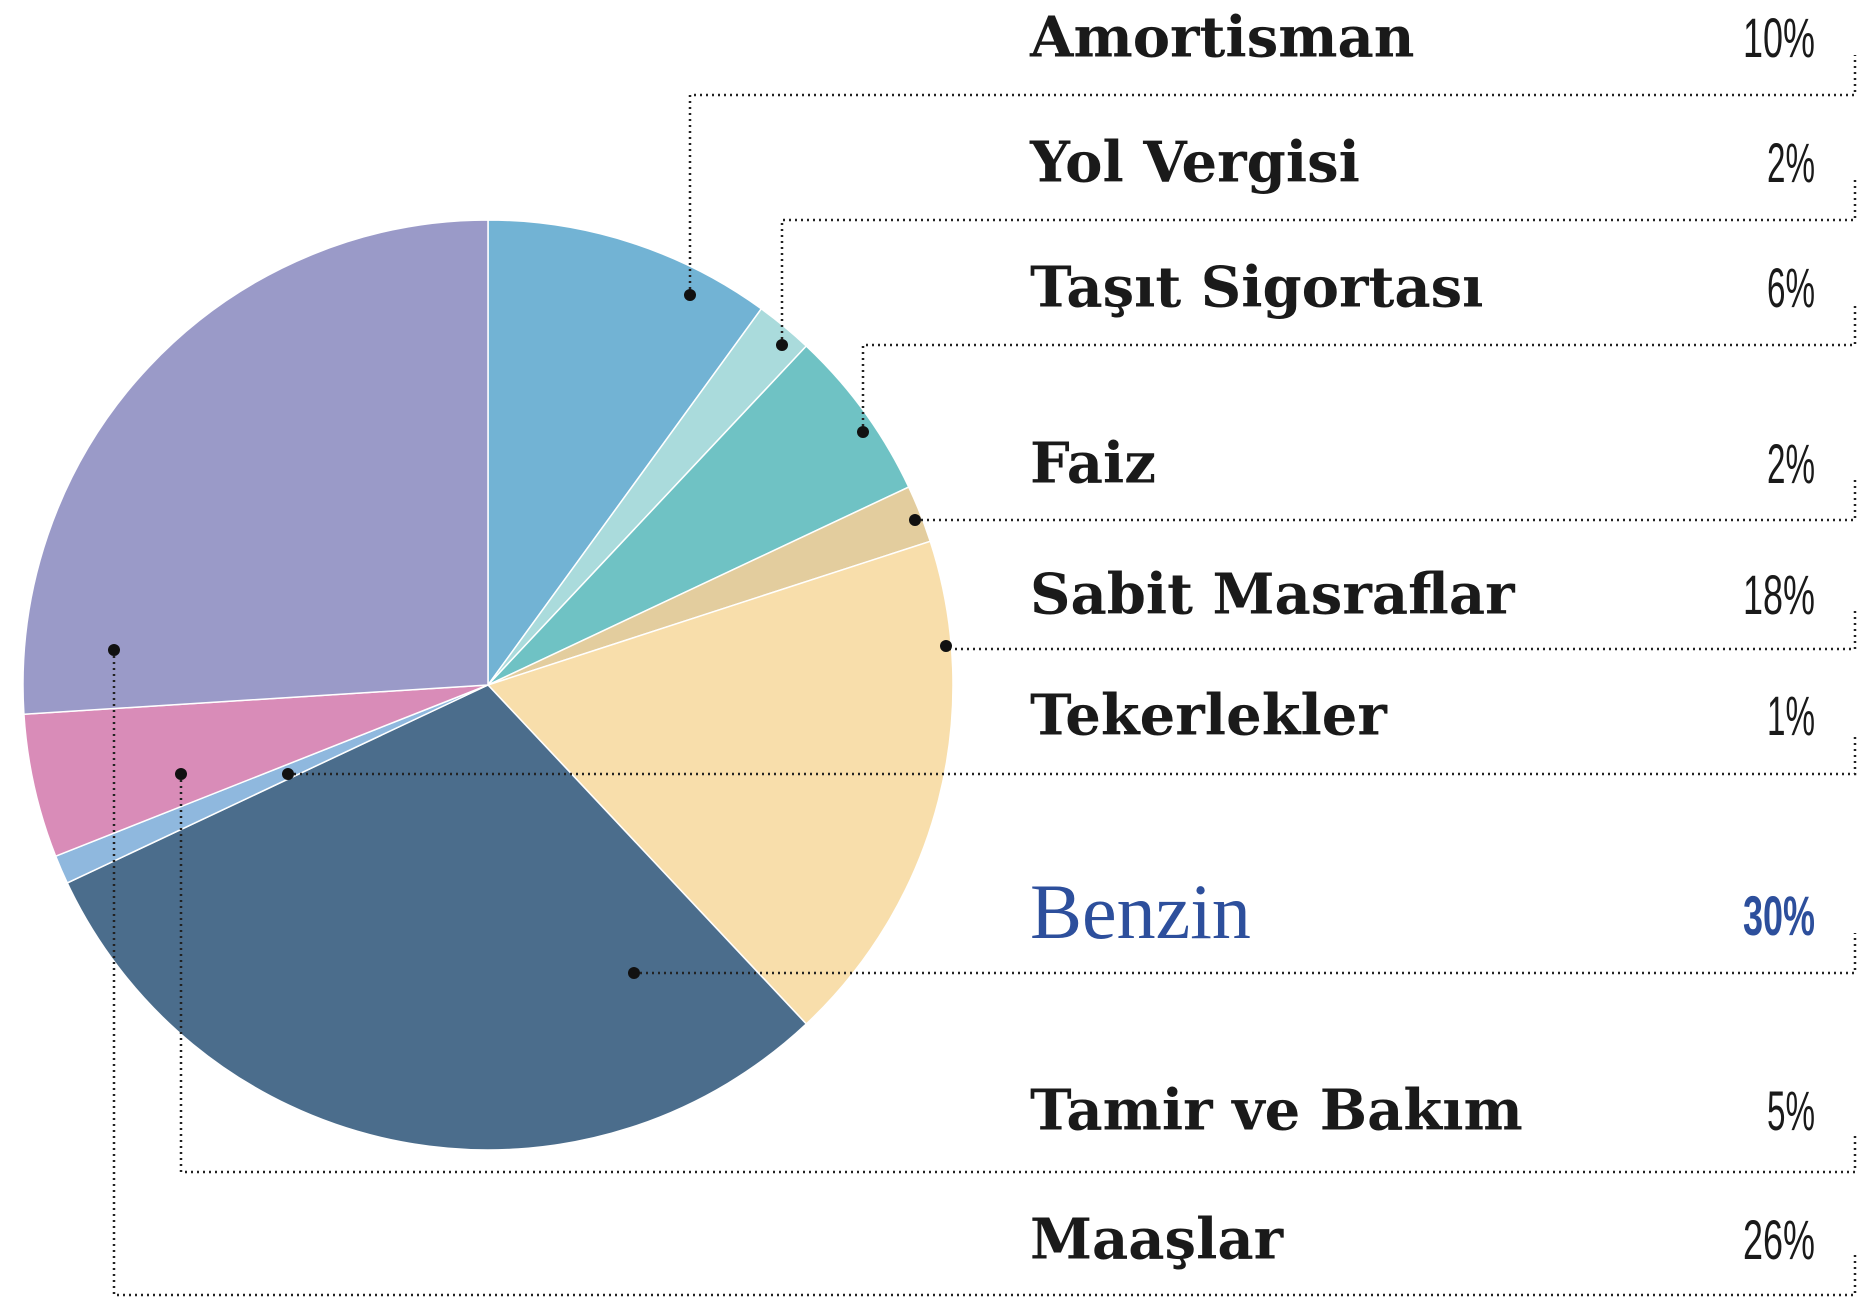  What do you see at coordinates (1779, 37) in the screenshot?
I see `value-label: 10%` at bounding box center [1779, 37].